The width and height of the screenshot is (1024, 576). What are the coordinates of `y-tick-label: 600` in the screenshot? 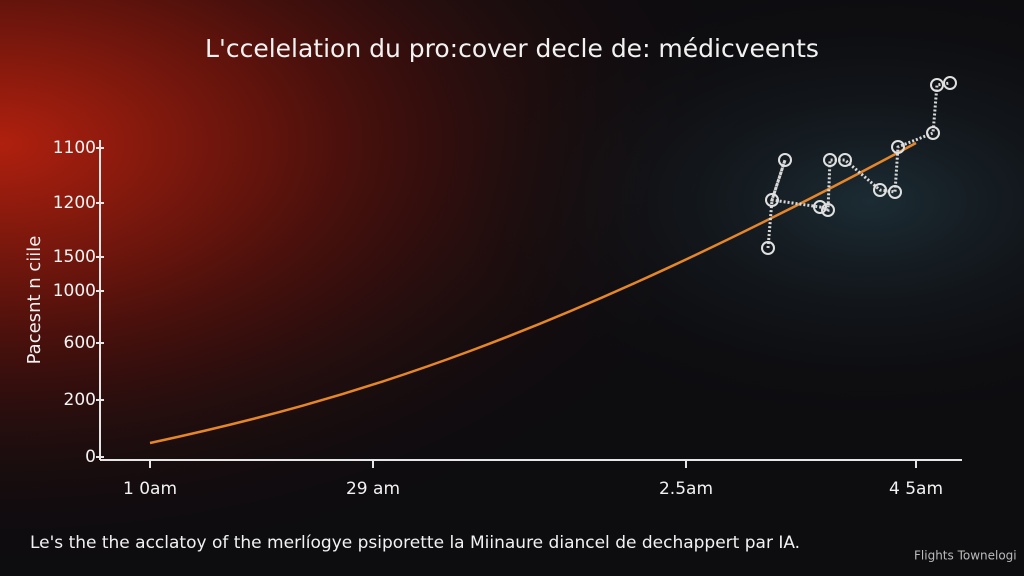 It's located at (80, 343).